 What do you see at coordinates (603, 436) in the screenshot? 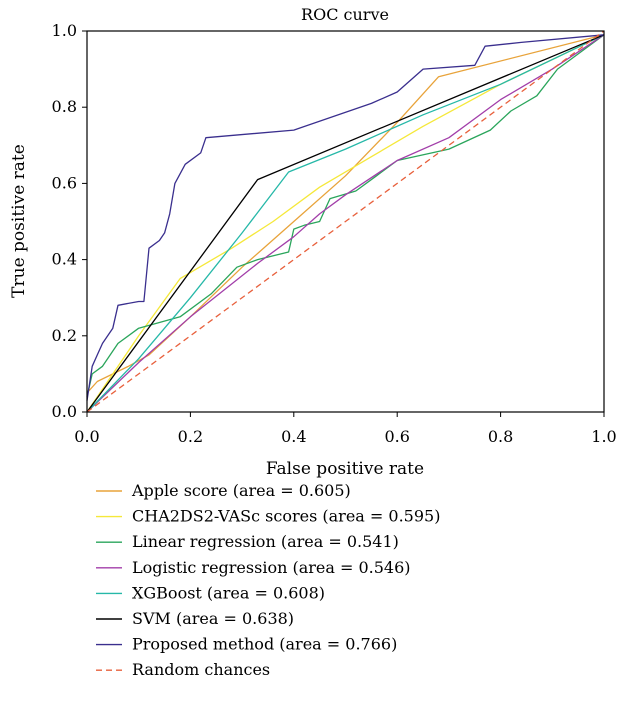
I see `x-tick-label: 1.0` at bounding box center [603, 436].